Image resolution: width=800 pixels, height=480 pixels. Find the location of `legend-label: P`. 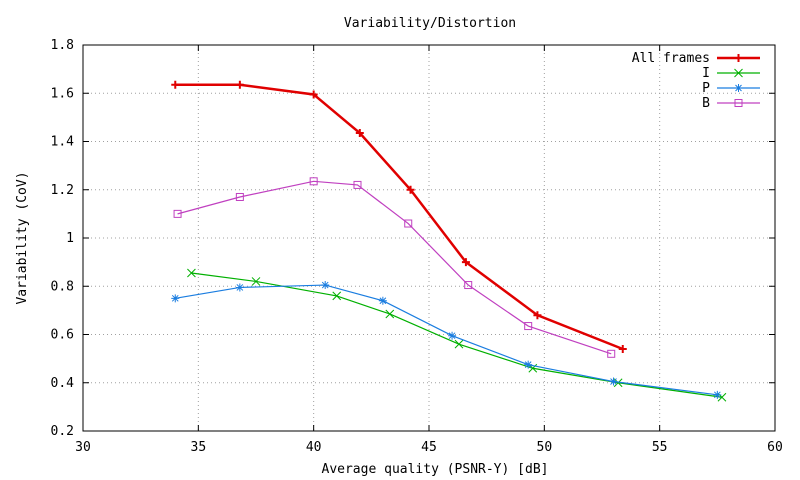

legend-label: P is located at coordinates (706, 88).